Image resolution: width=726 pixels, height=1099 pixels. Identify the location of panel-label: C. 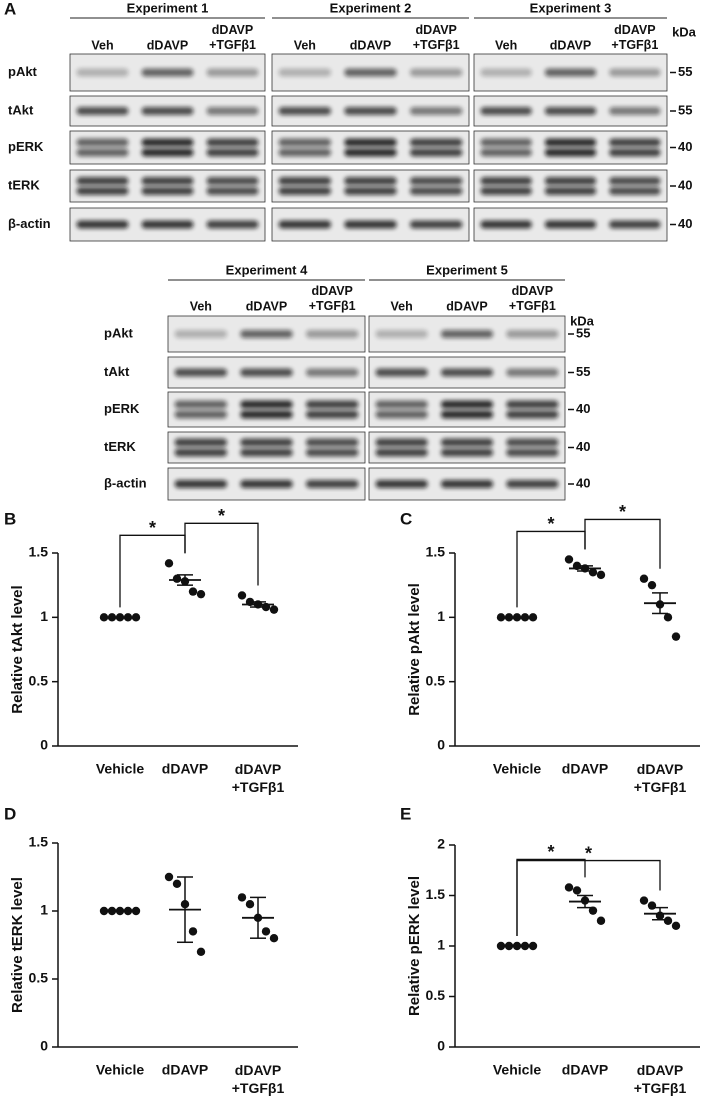
(406, 518).